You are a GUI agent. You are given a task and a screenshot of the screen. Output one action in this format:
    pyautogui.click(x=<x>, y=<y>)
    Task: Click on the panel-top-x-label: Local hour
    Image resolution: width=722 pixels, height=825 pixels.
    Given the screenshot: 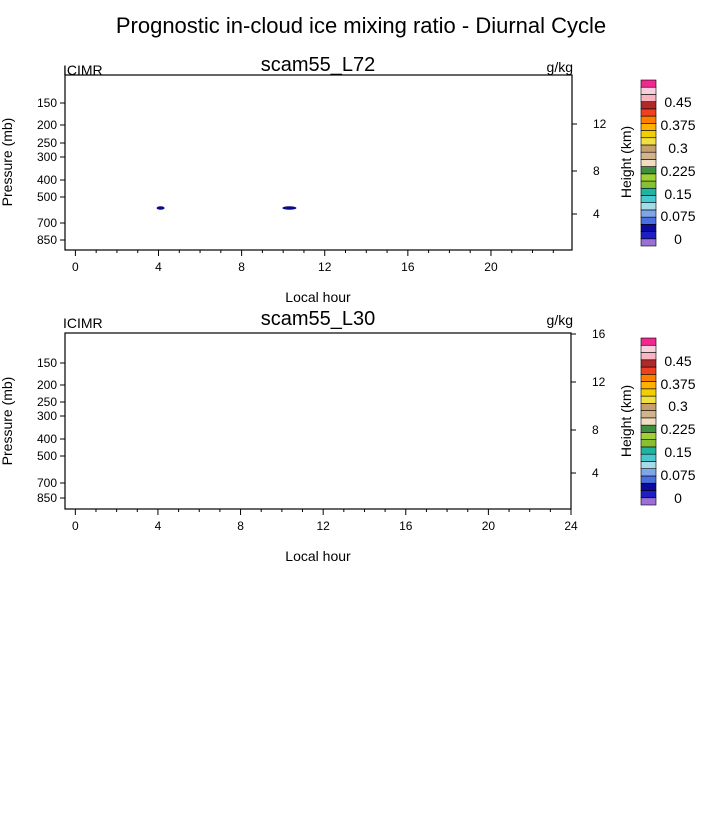 What is the action you would take?
    pyautogui.click(x=318, y=297)
    